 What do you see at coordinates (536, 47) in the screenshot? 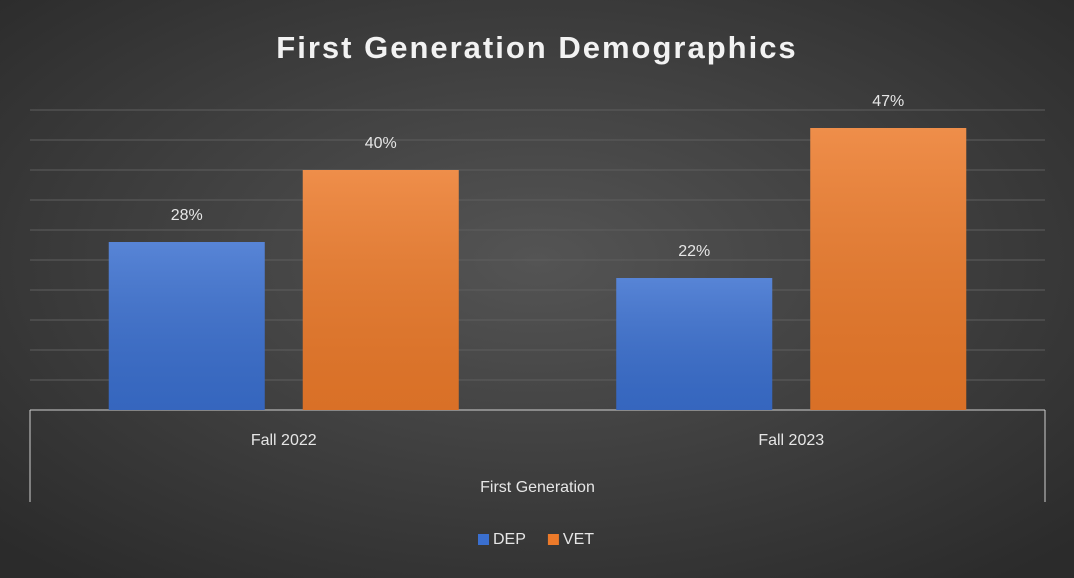
I see `chart-title: First Generation Demographics` at bounding box center [536, 47].